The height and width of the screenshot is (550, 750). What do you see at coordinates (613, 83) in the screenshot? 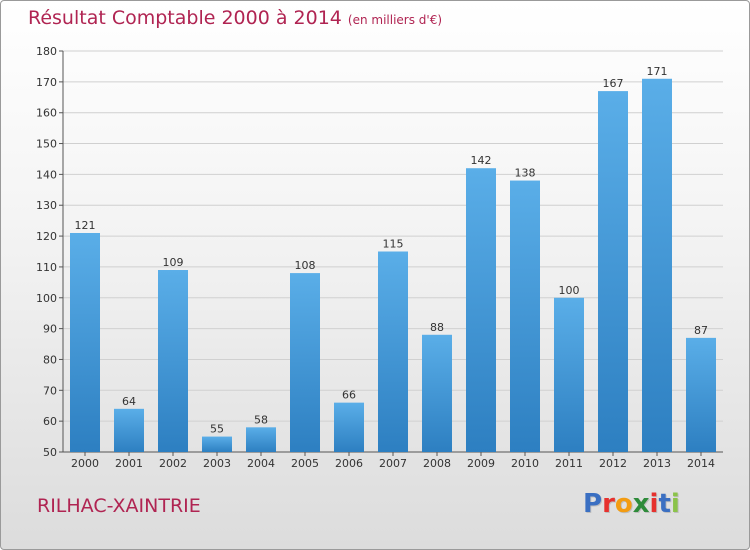
I see `bar-value-label: 167` at bounding box center [613, 83].